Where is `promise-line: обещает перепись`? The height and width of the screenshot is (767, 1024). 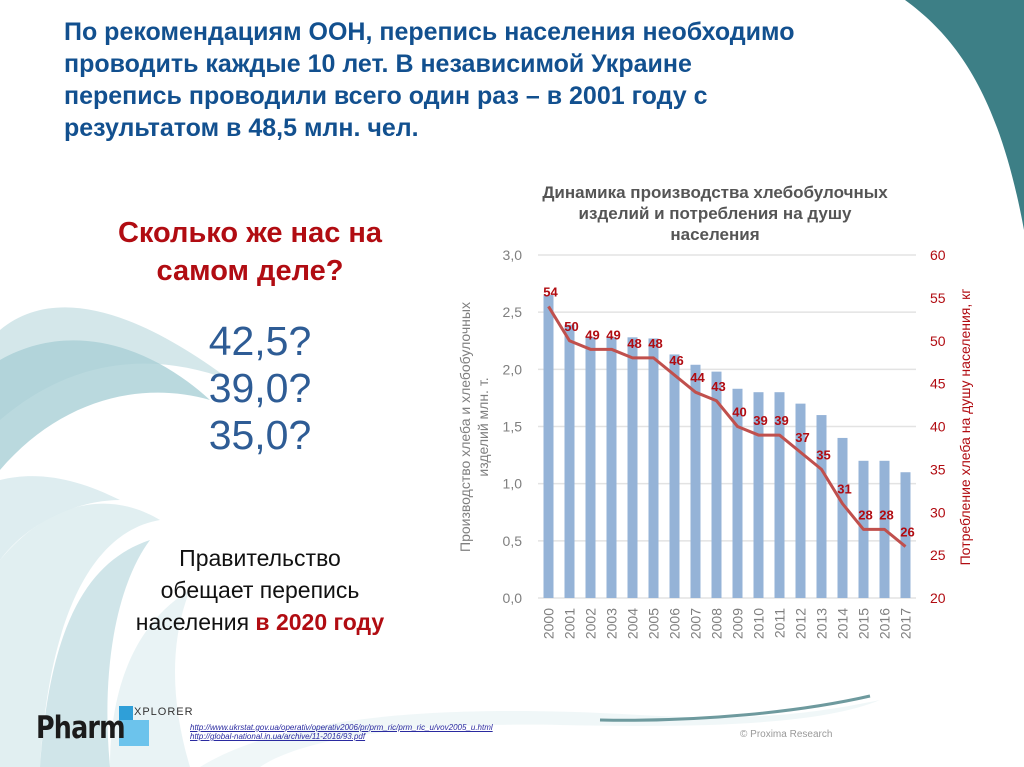 promise-line: обещает перепись is located at coordinates (260, 590).